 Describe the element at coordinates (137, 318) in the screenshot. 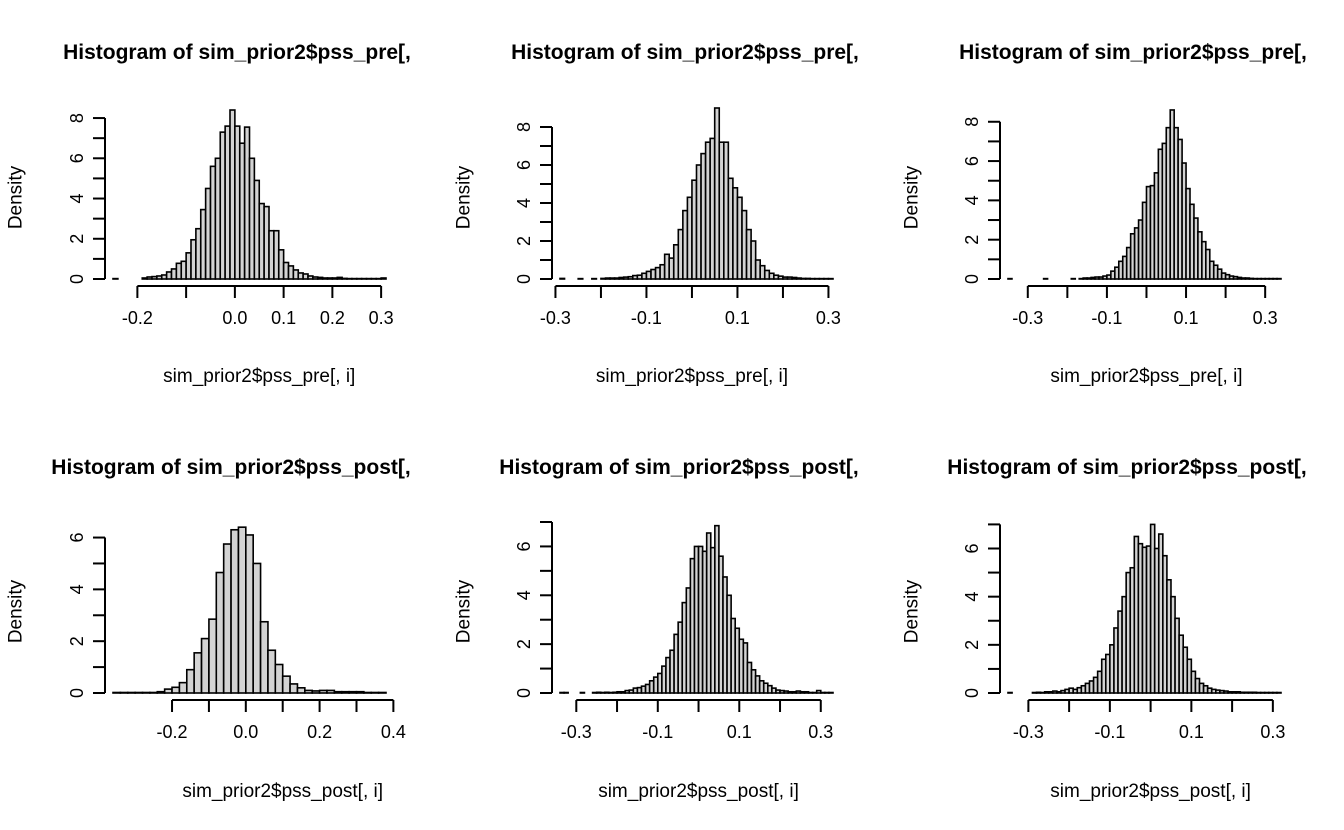

I see `x-tick-label: -0.2` at that location.